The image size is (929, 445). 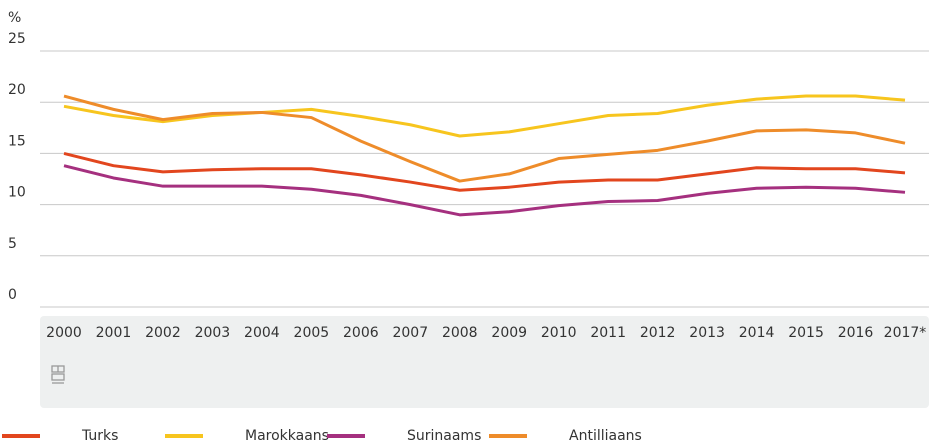 I want to click on legend-label: Antilliaans, so click(x=605, y=436).